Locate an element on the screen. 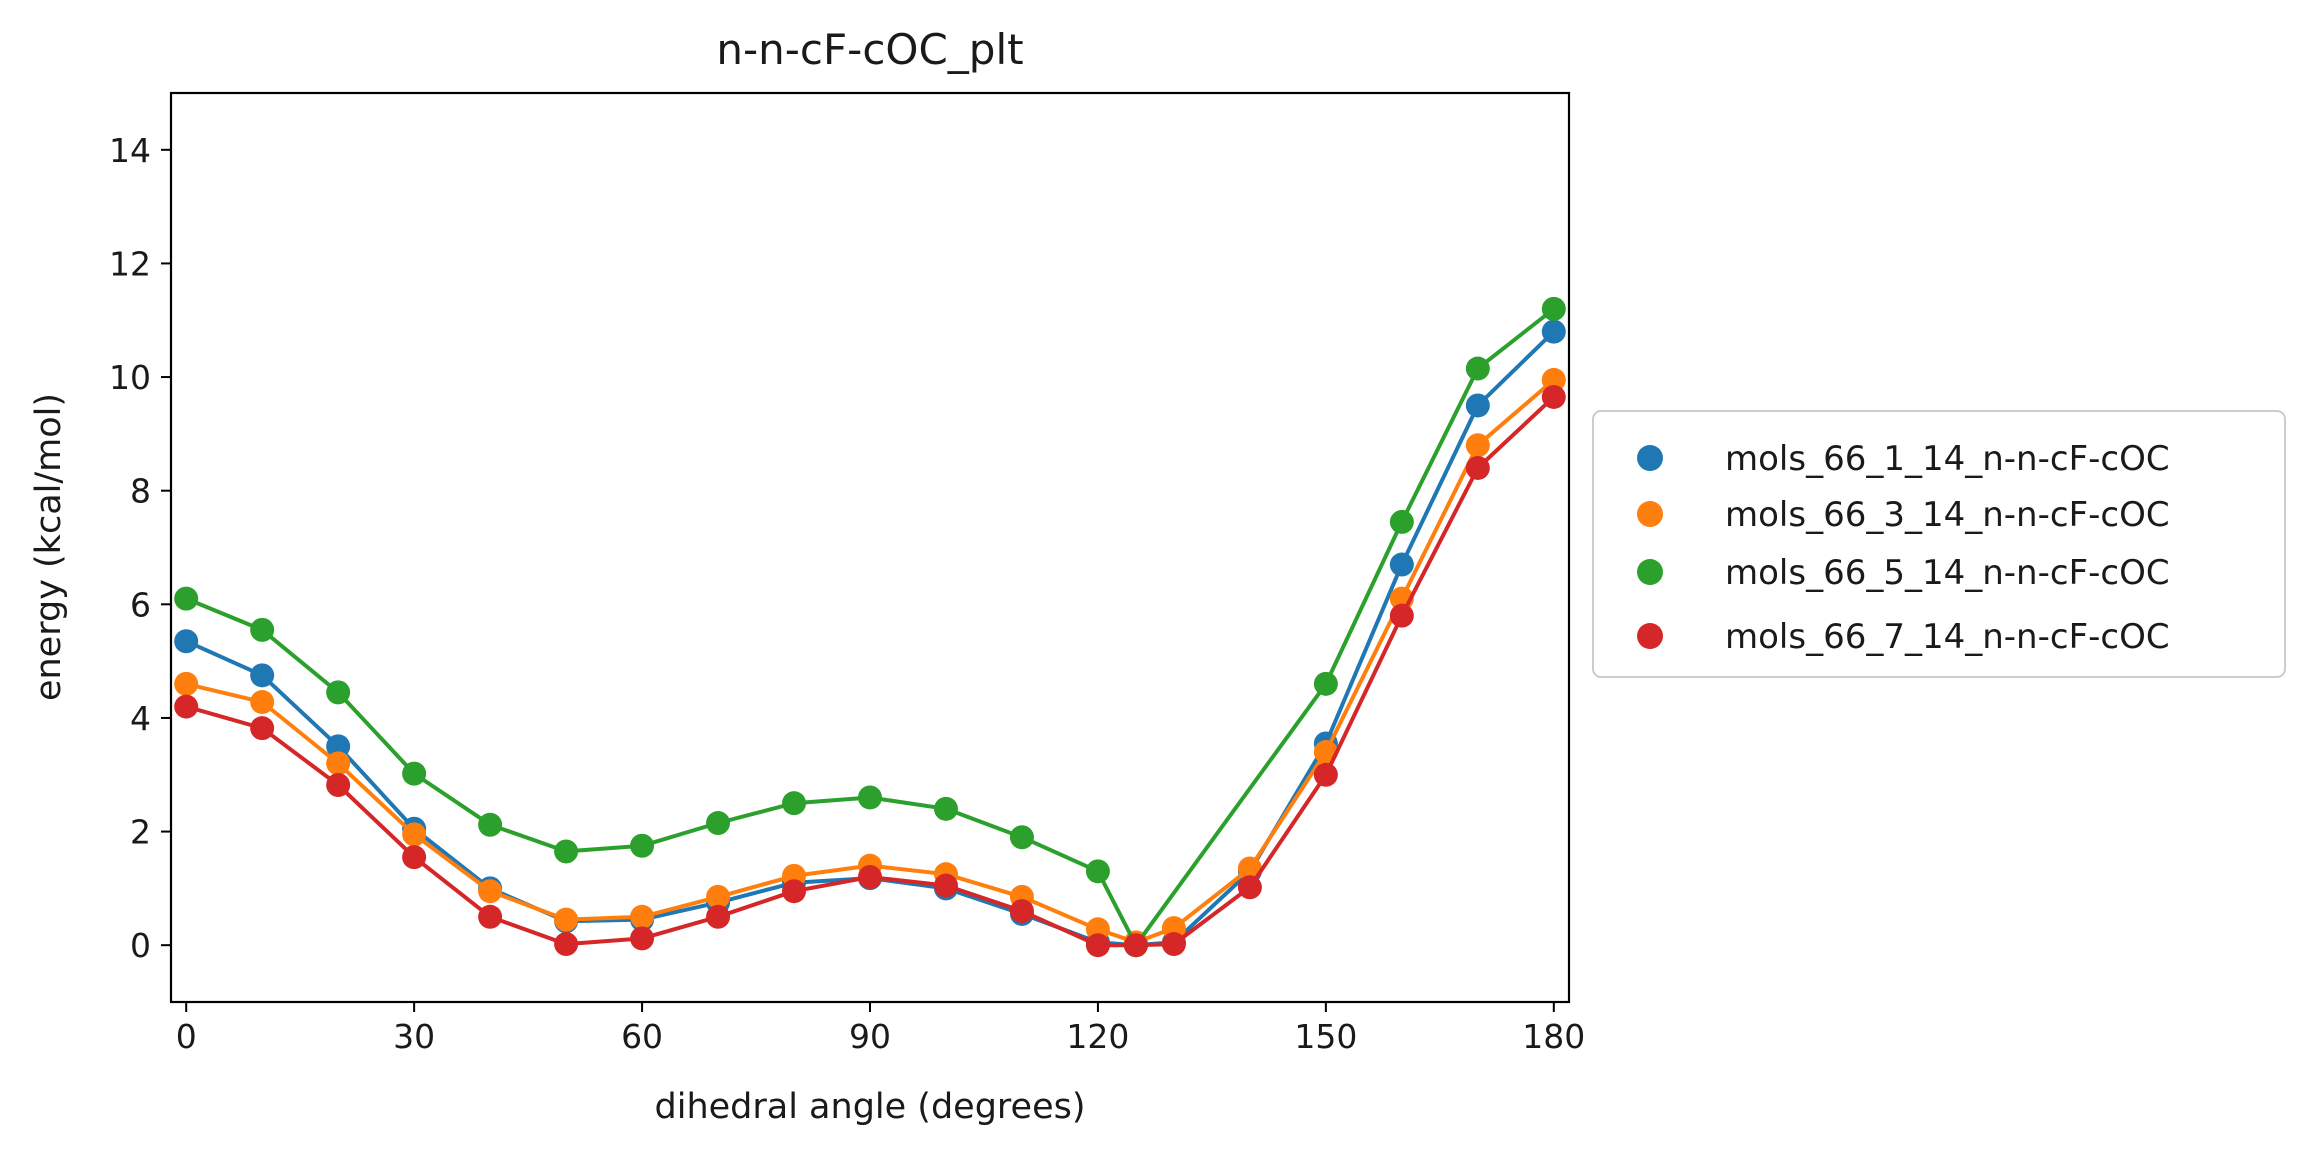  x-tick-label: 120 is located at coordinates (1097, 1036).